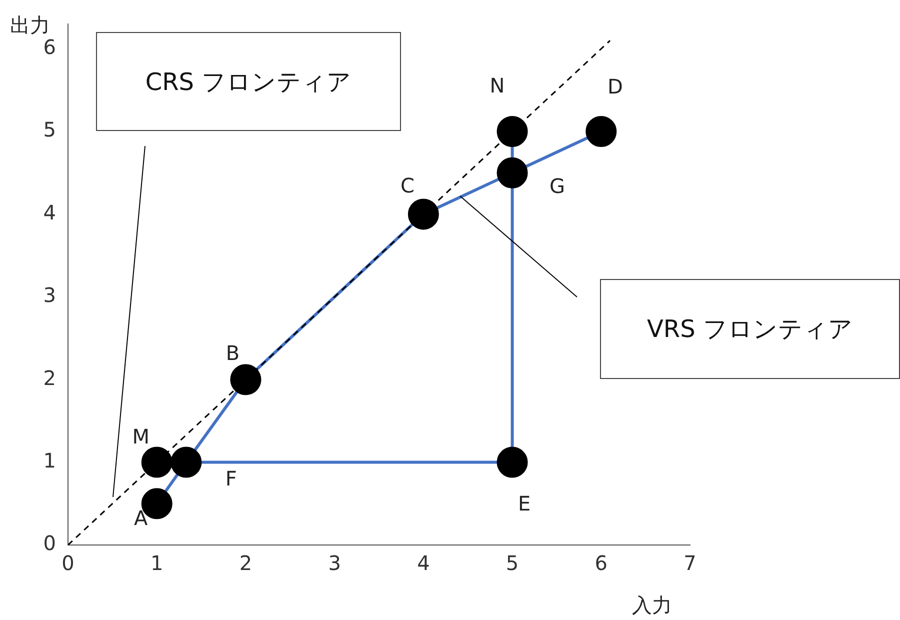 The width and height of the screenshot is (900, 620). What do you see at coordinates (601, 563) in the screenshot?
I see `x-tick-label: 6` at bounding box center [601, 563].